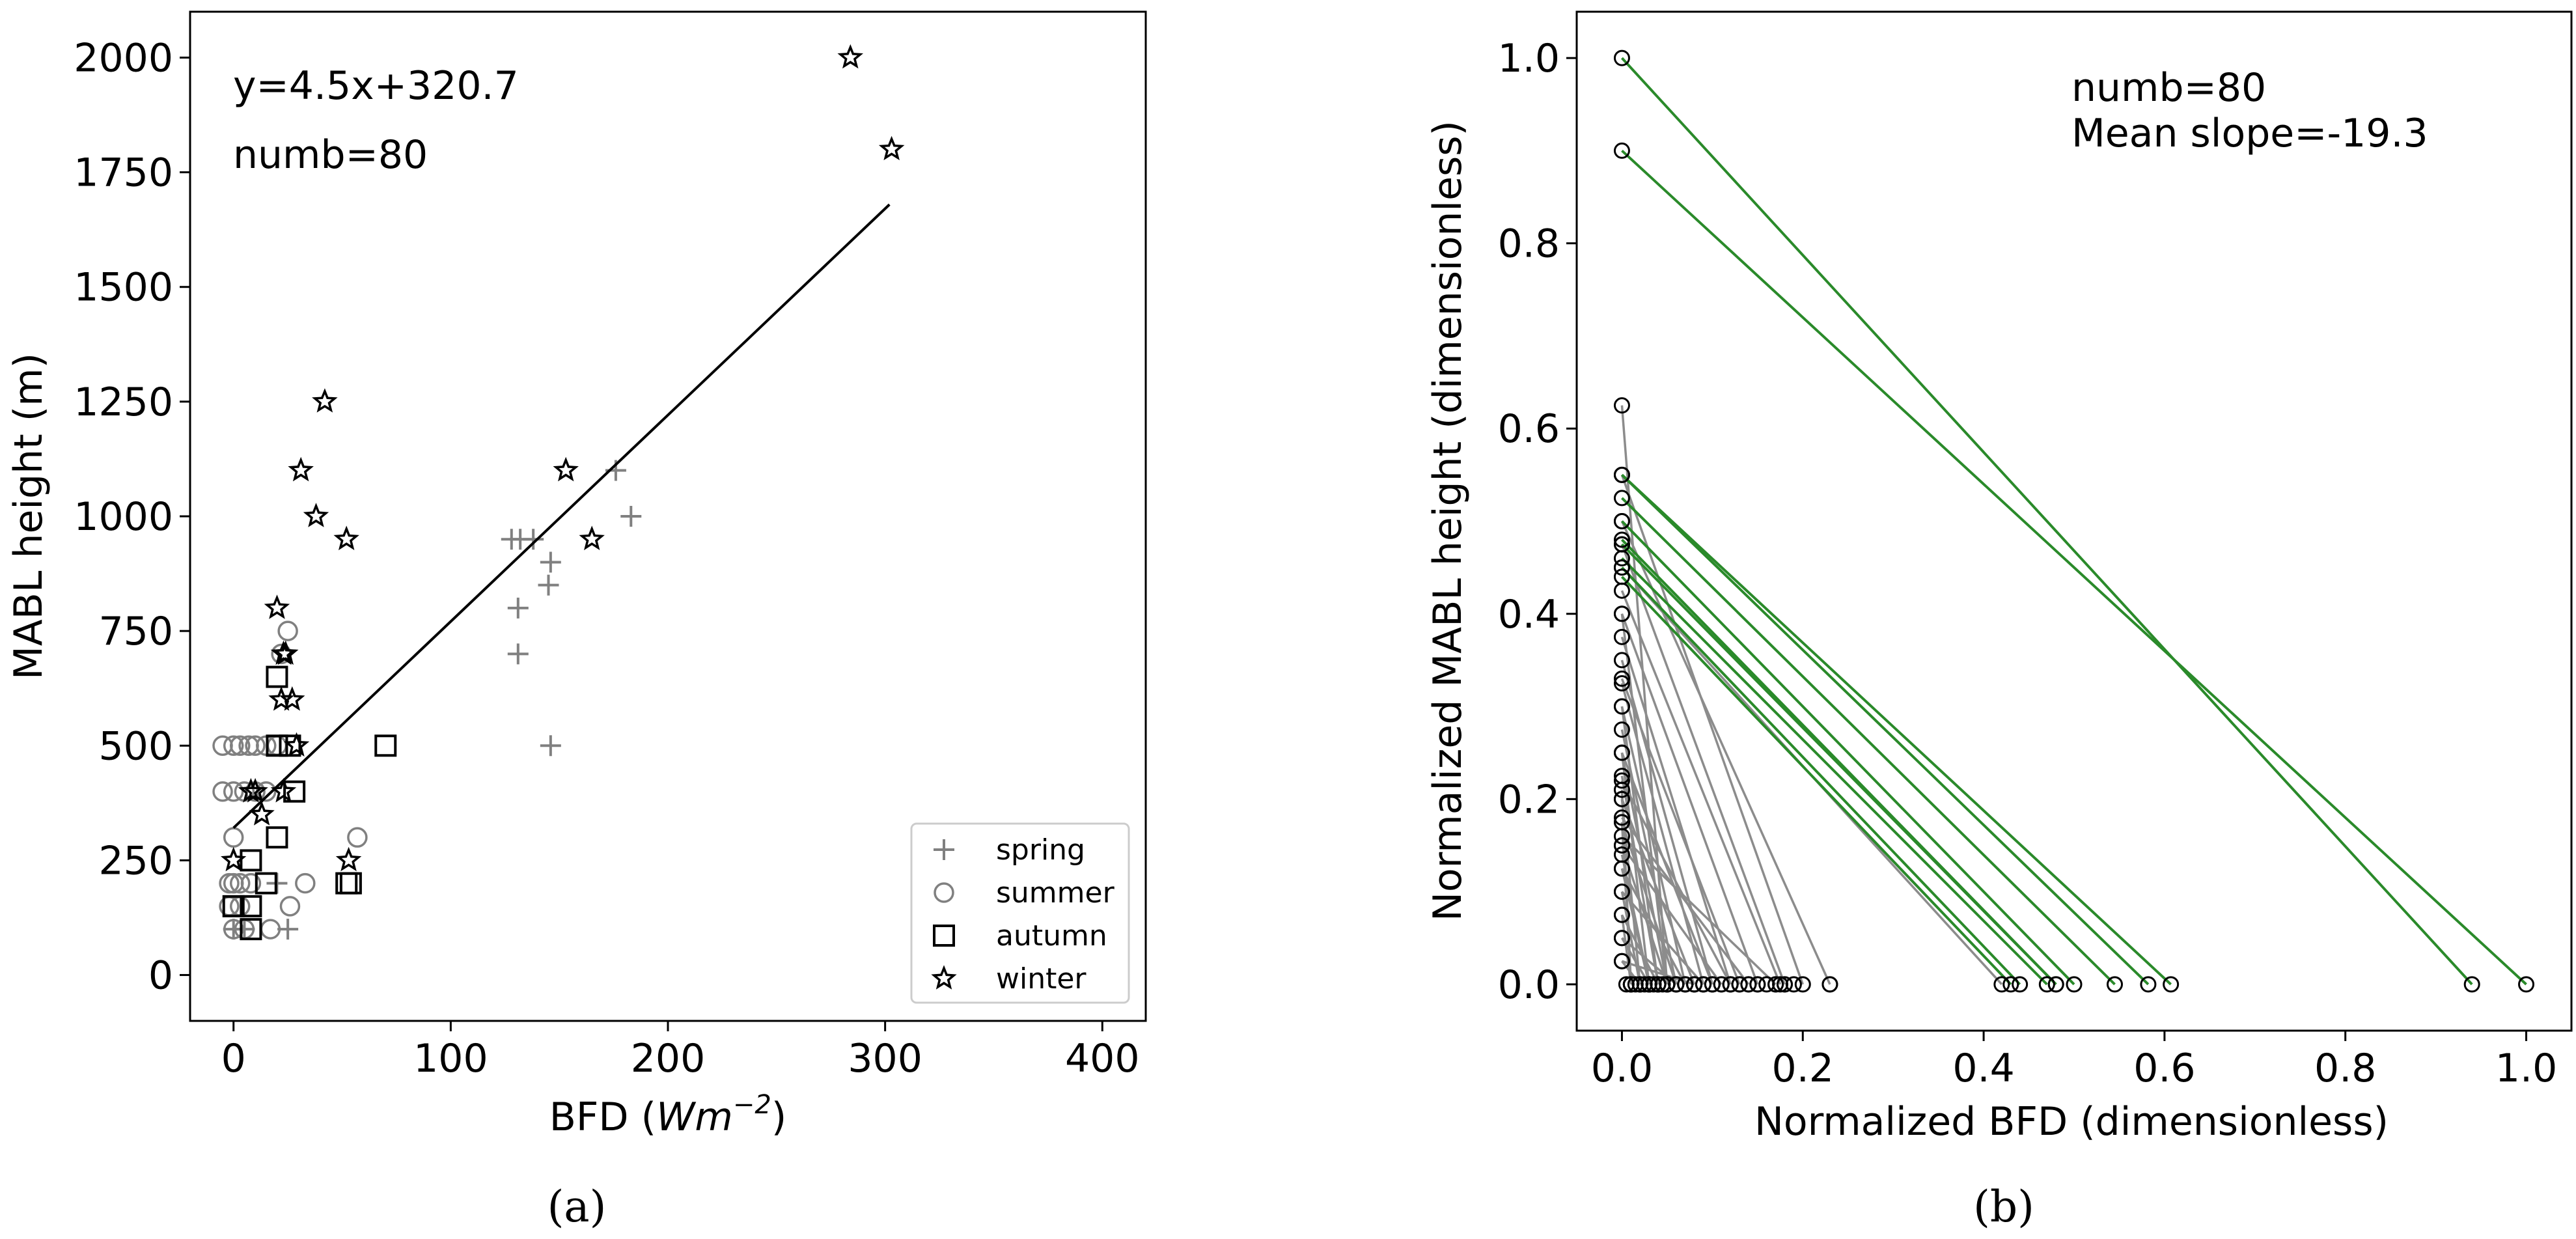 This screenshot has height=1239, width=2576. What do you see at coordinates (1529, 244) in the screenshot?
I see `y-tick-label: 0.8` at bounding box center [1529, 244].